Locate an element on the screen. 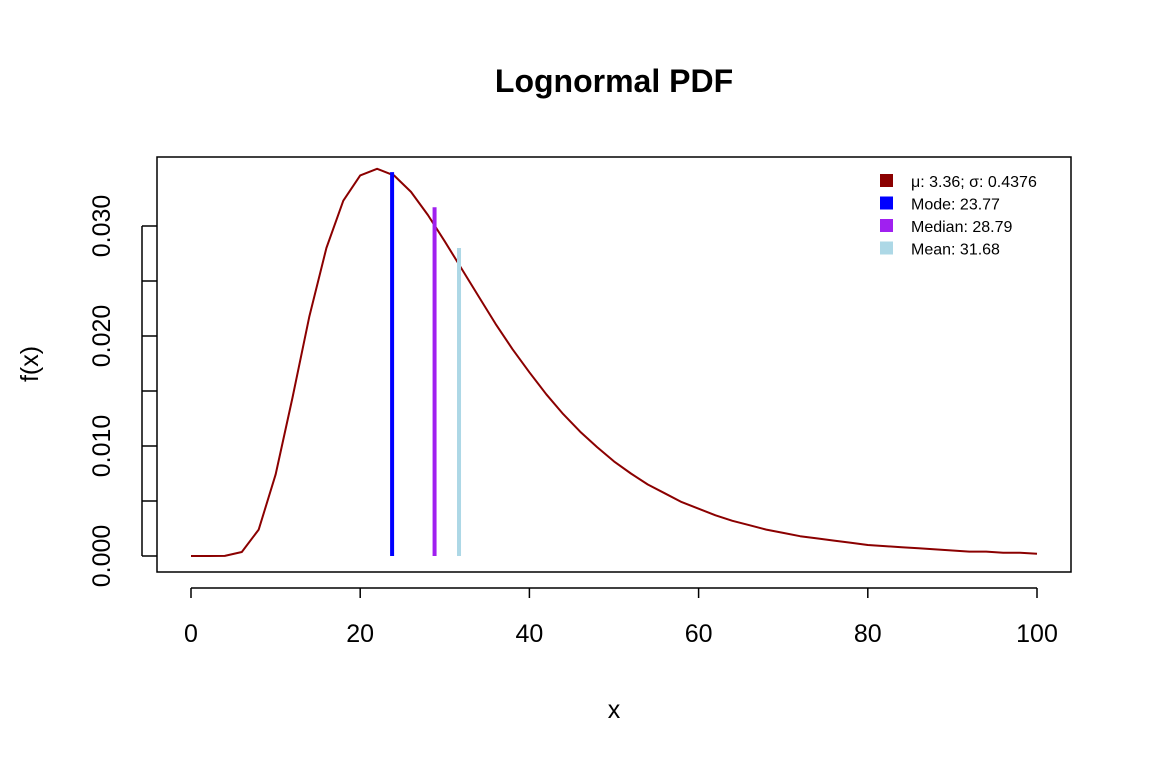 The width and height of the screenshot is (1152, 768). y-tick-label: 0.030 is located at coordinates (102, 226).